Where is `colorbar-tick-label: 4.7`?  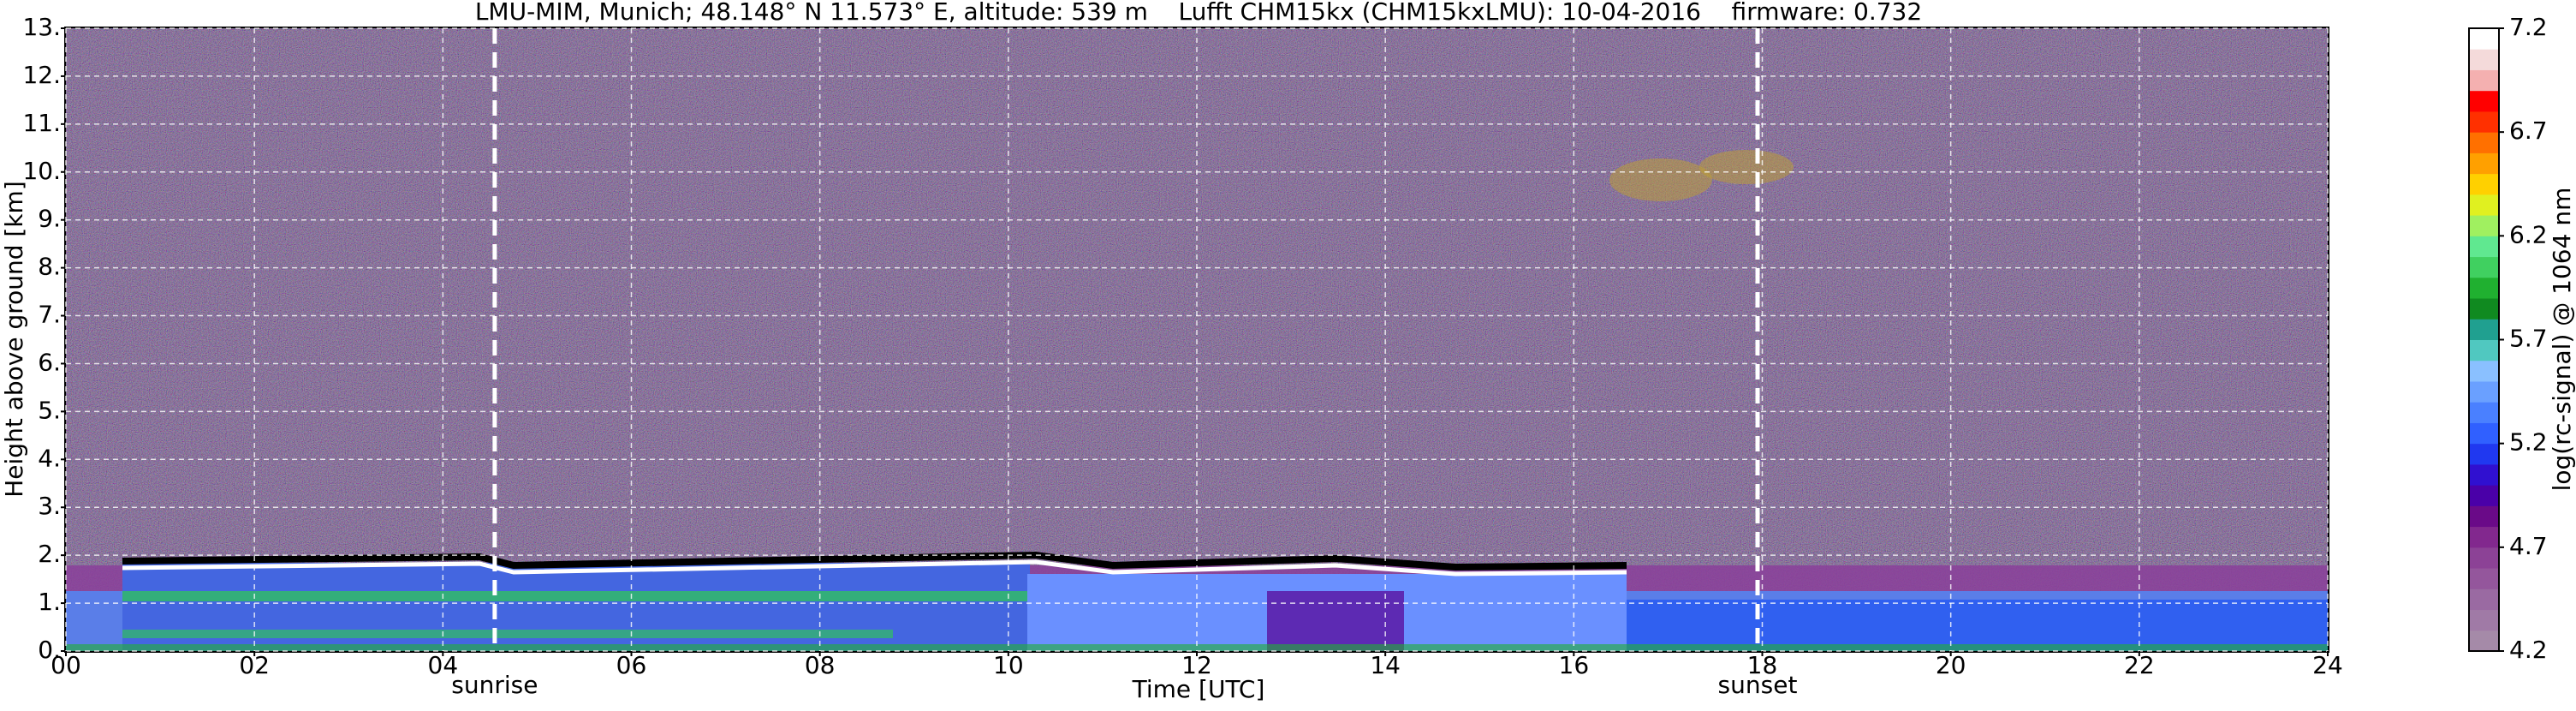
colorbar-tick-label: 4.7 is located at coordinates (2529, 546).